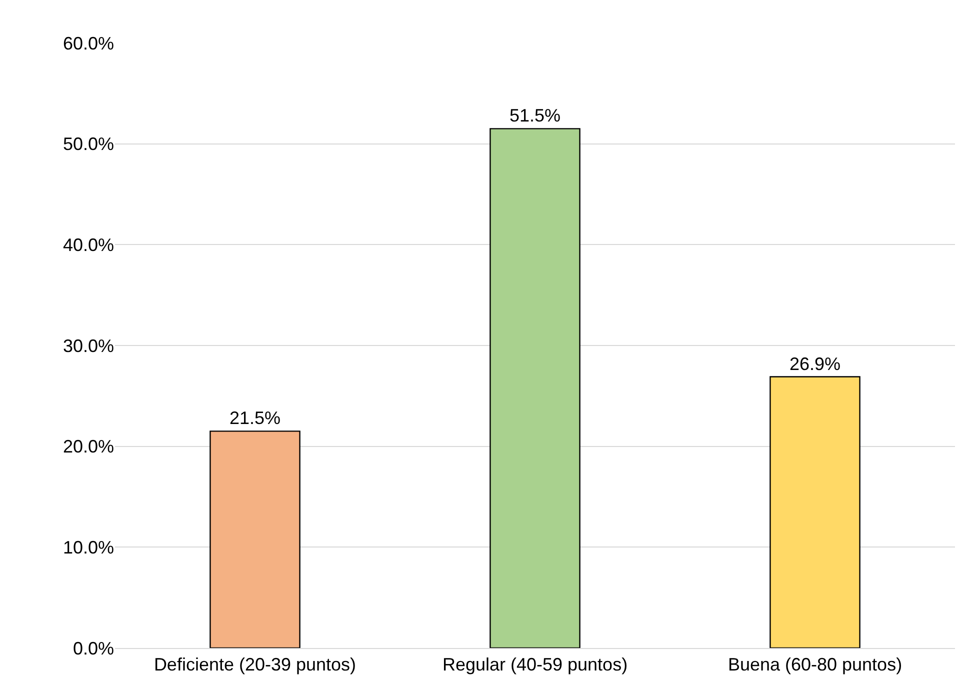 This screenshot has width=973, height=699. Describe the element at coordinates (815, 364) in the screenshot. I see `data-label: 26.9%` at that location.